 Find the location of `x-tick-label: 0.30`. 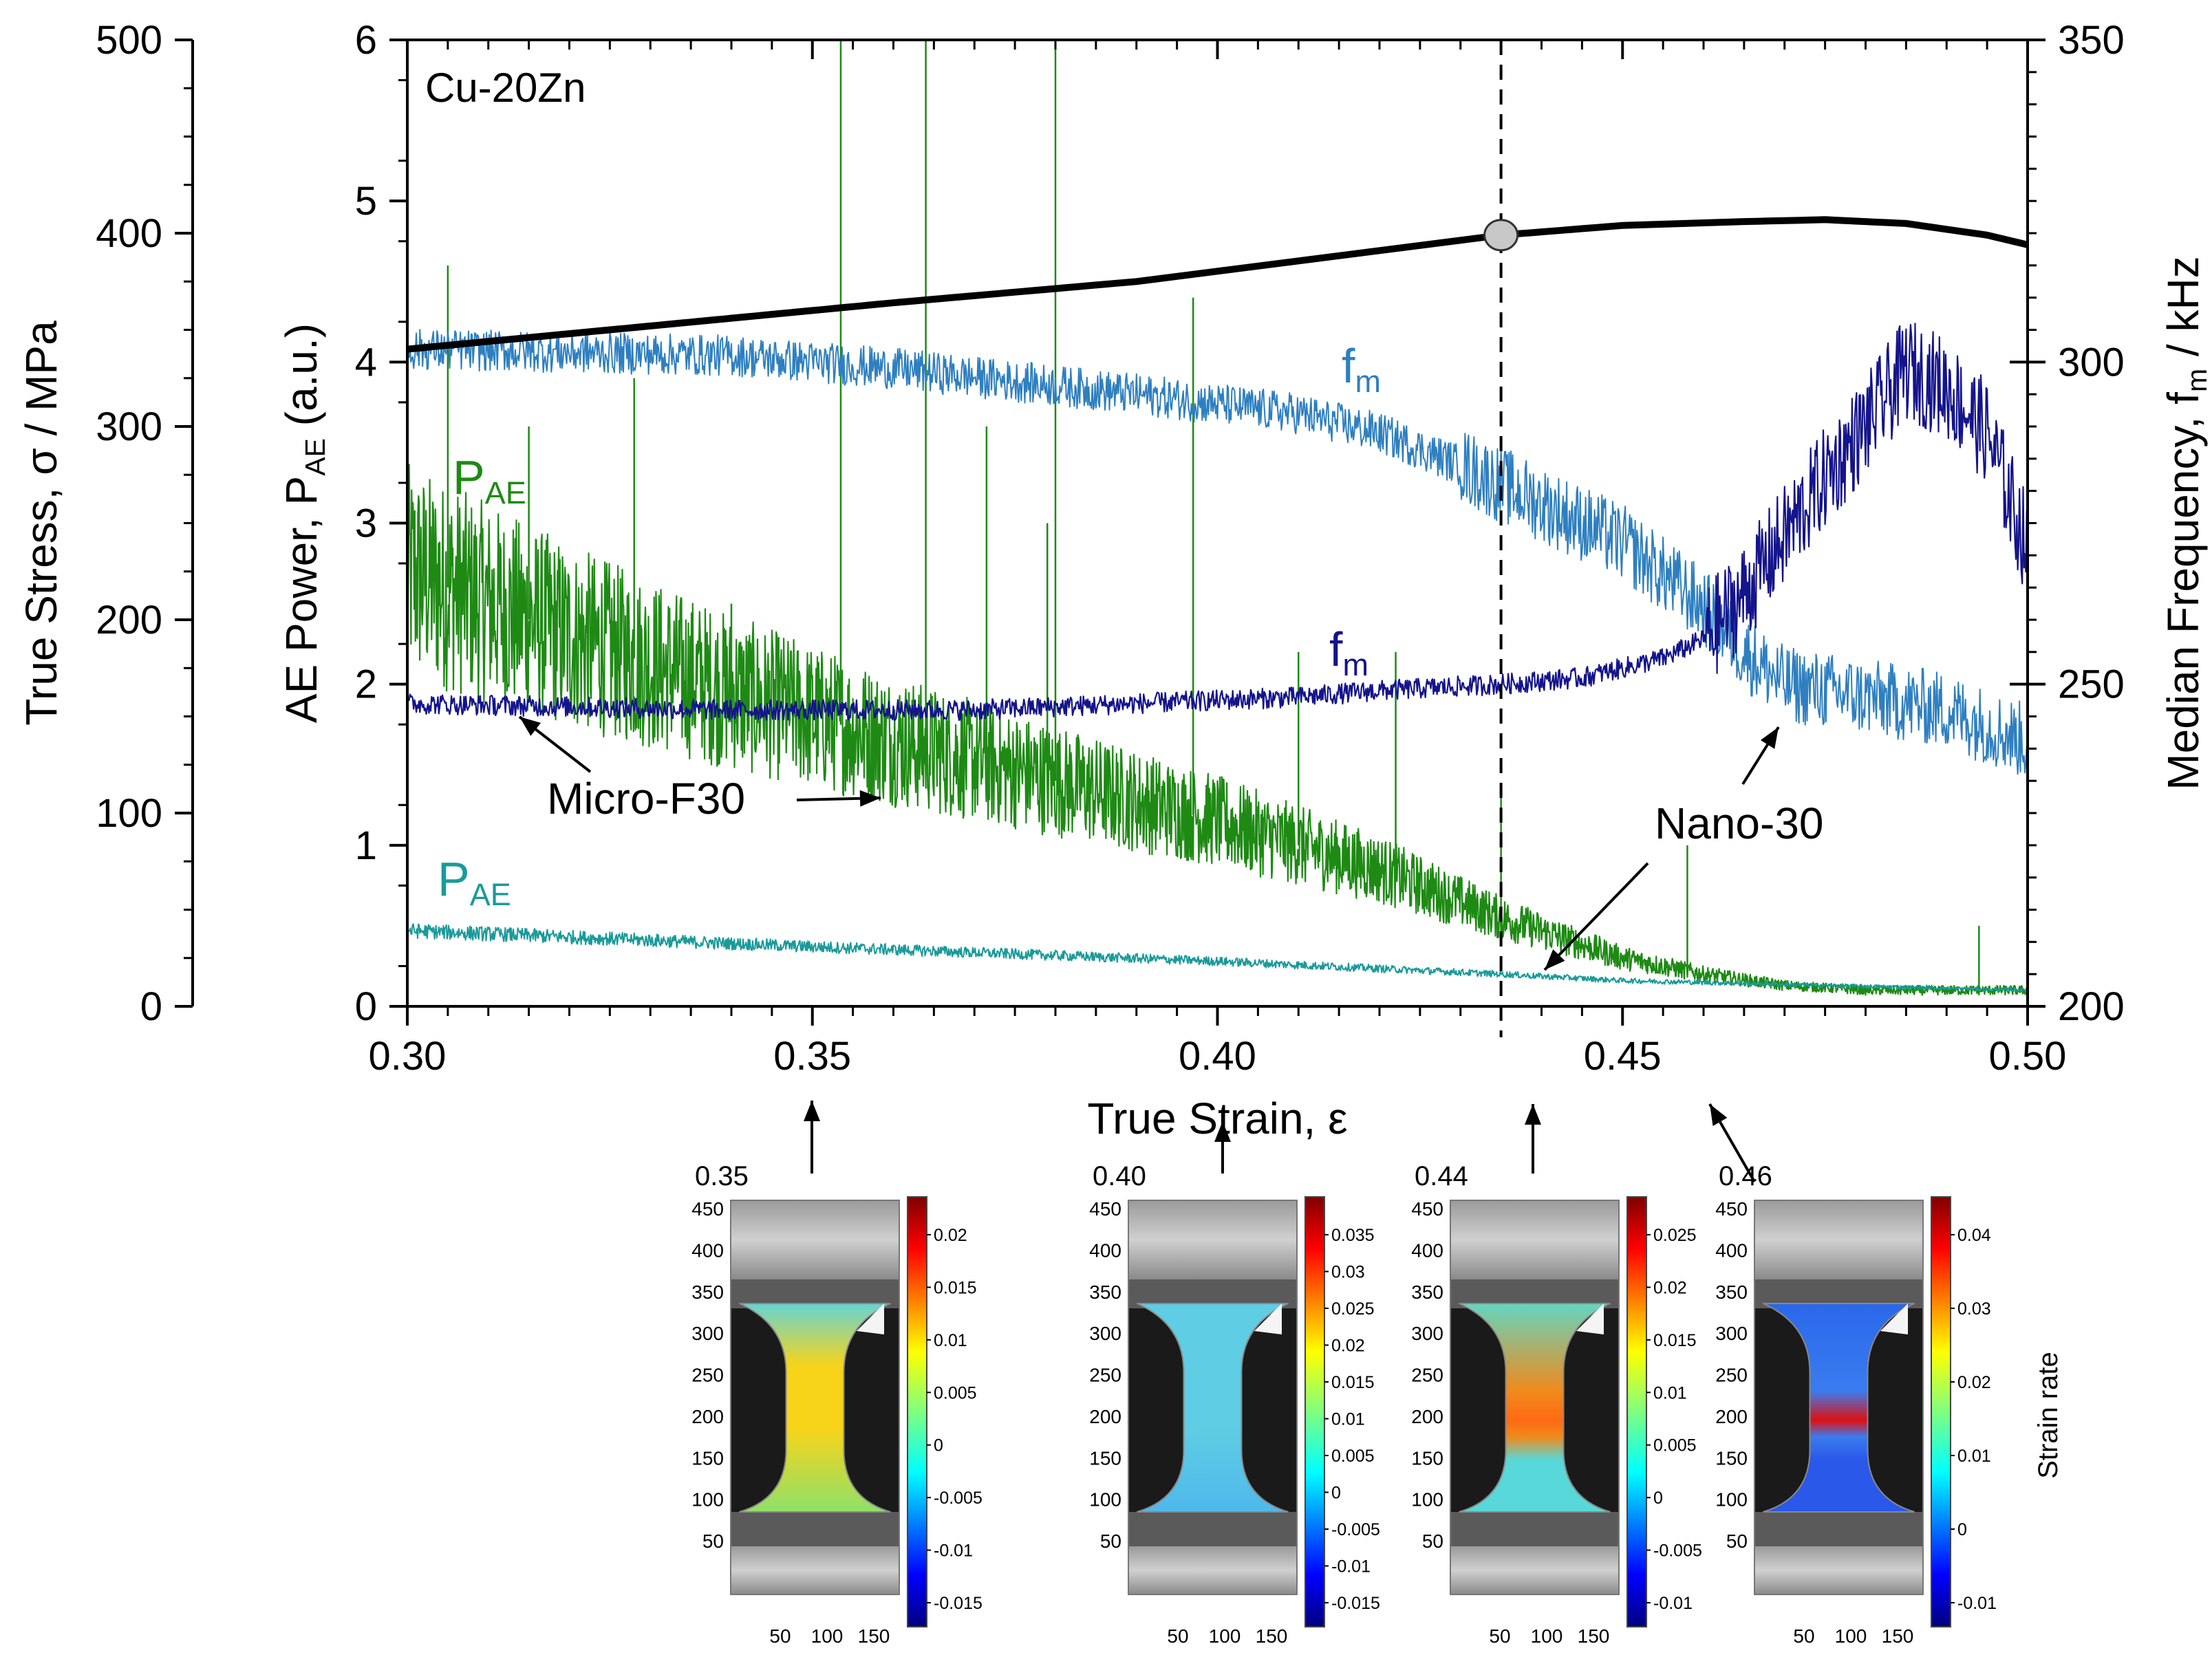

x-tick-label: 0.30 is located at coordinates (408, 1056).